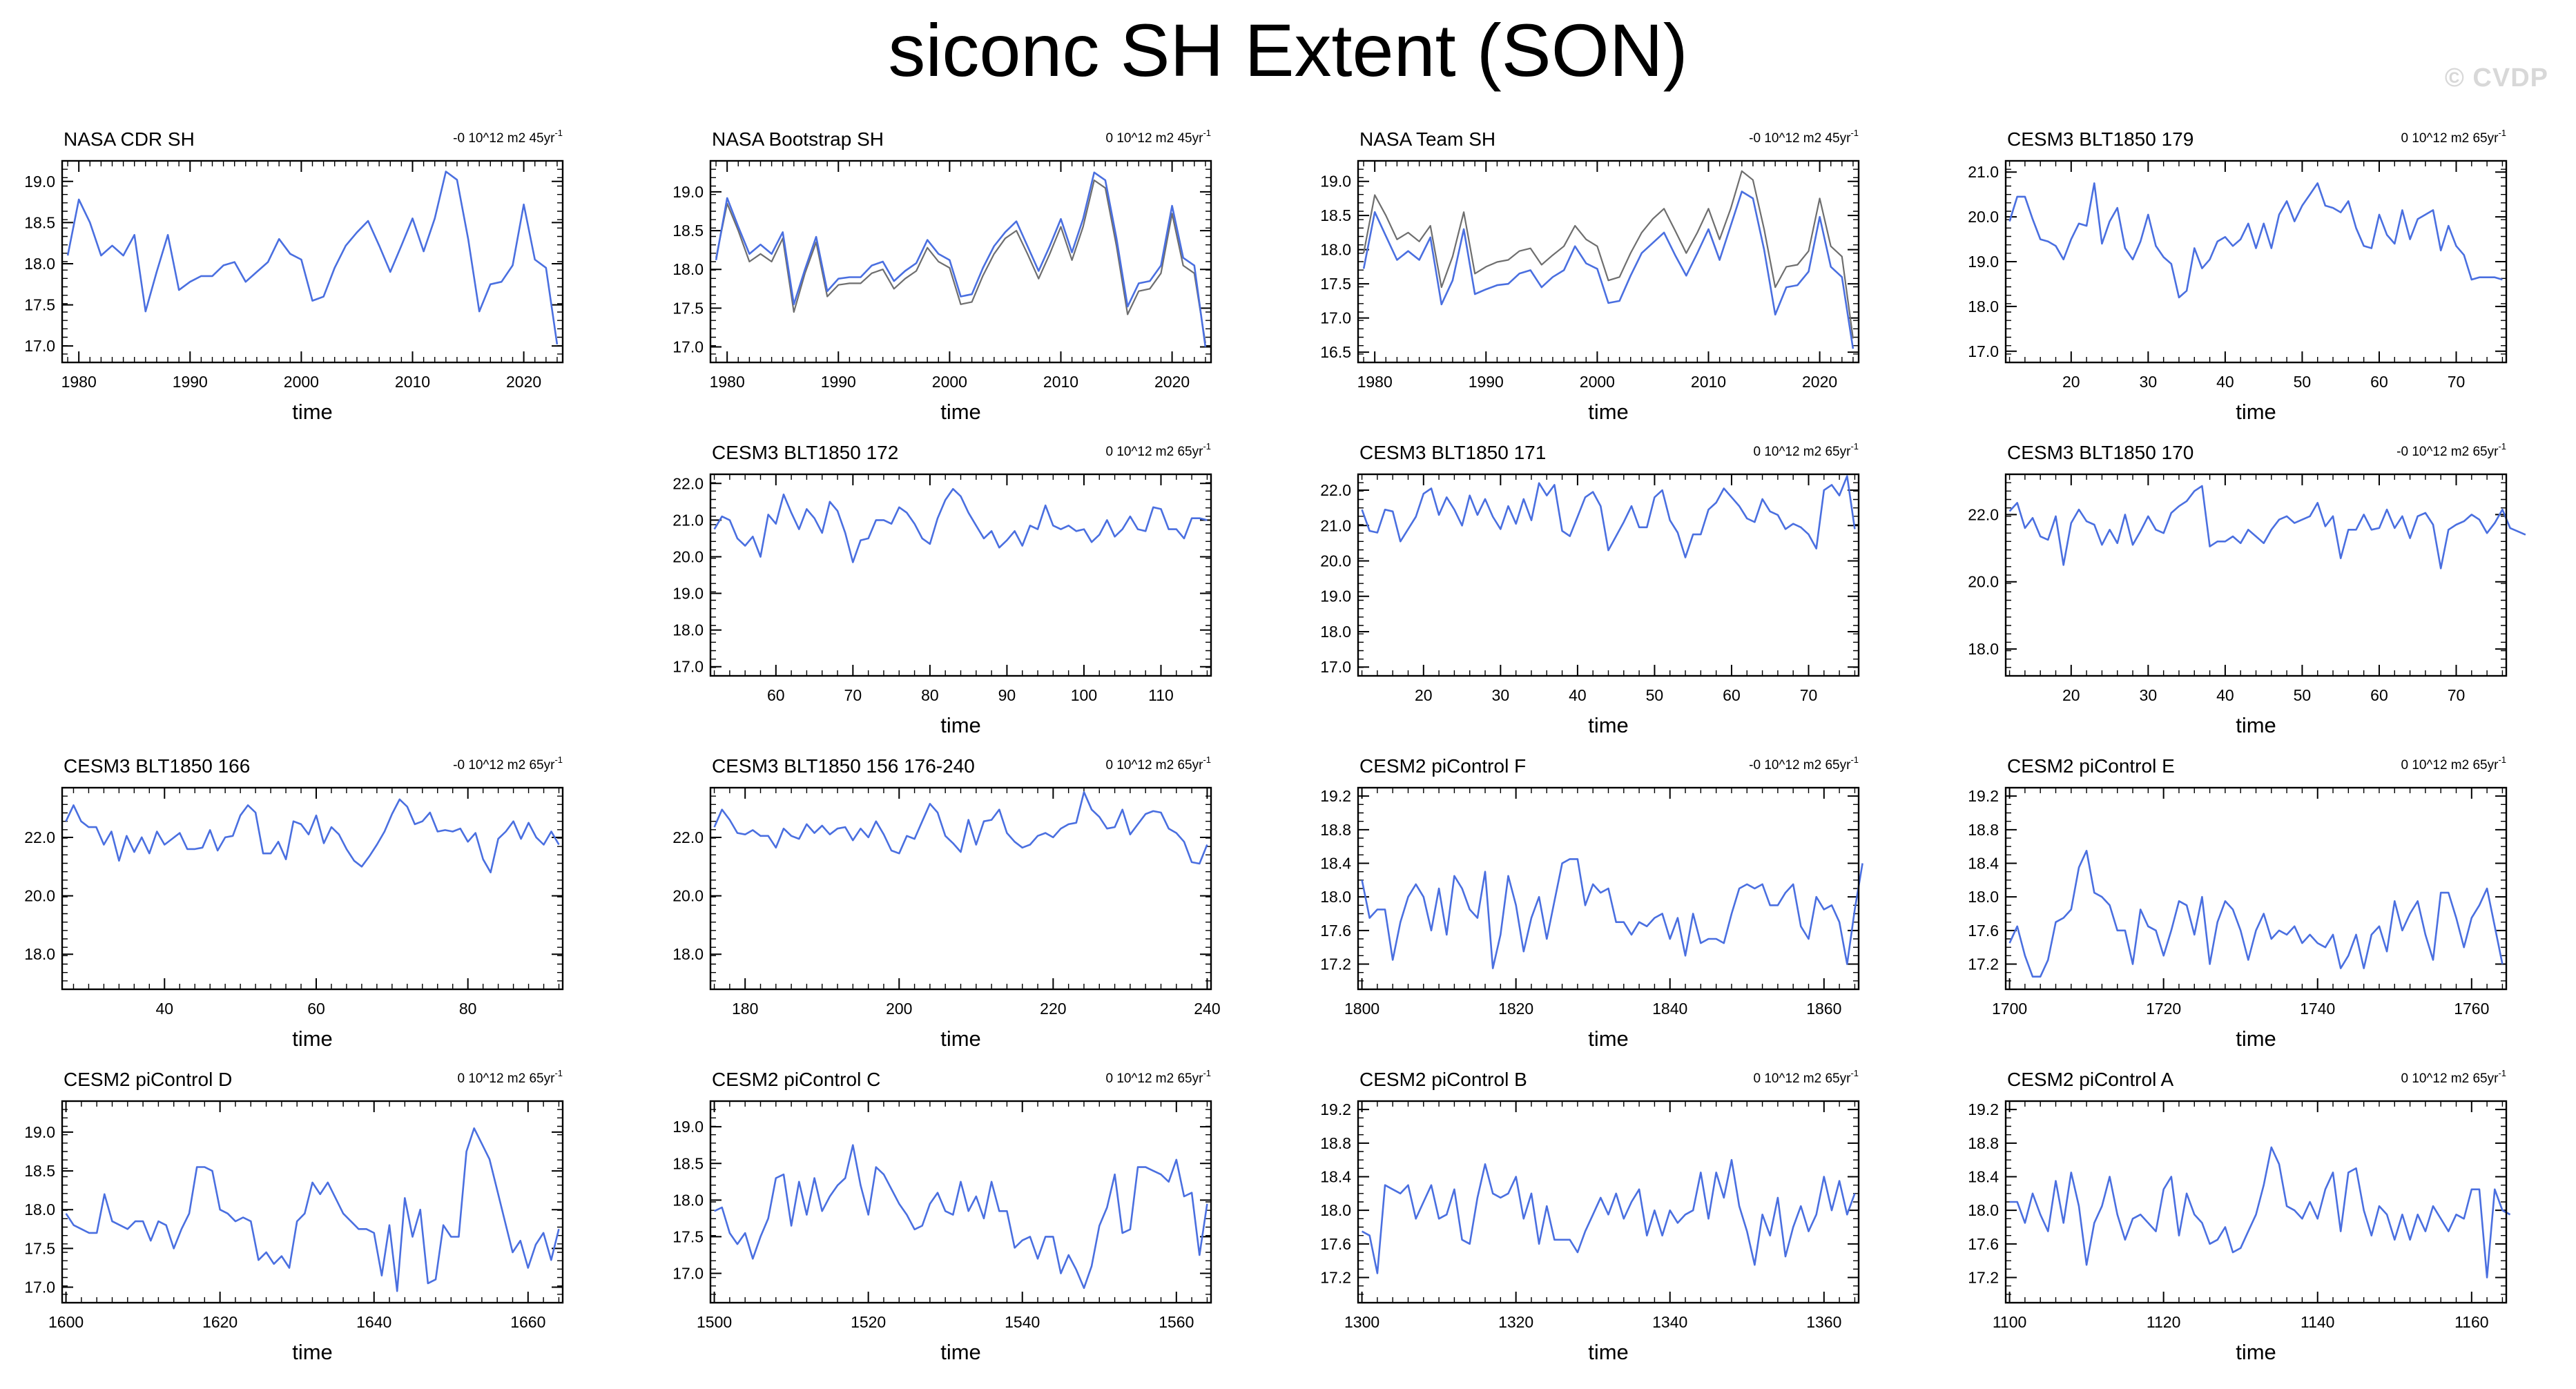 The height and width of the screenshot is (1389, 2576). I want to click on x-tick-label: 1660, so click(528, 1322).